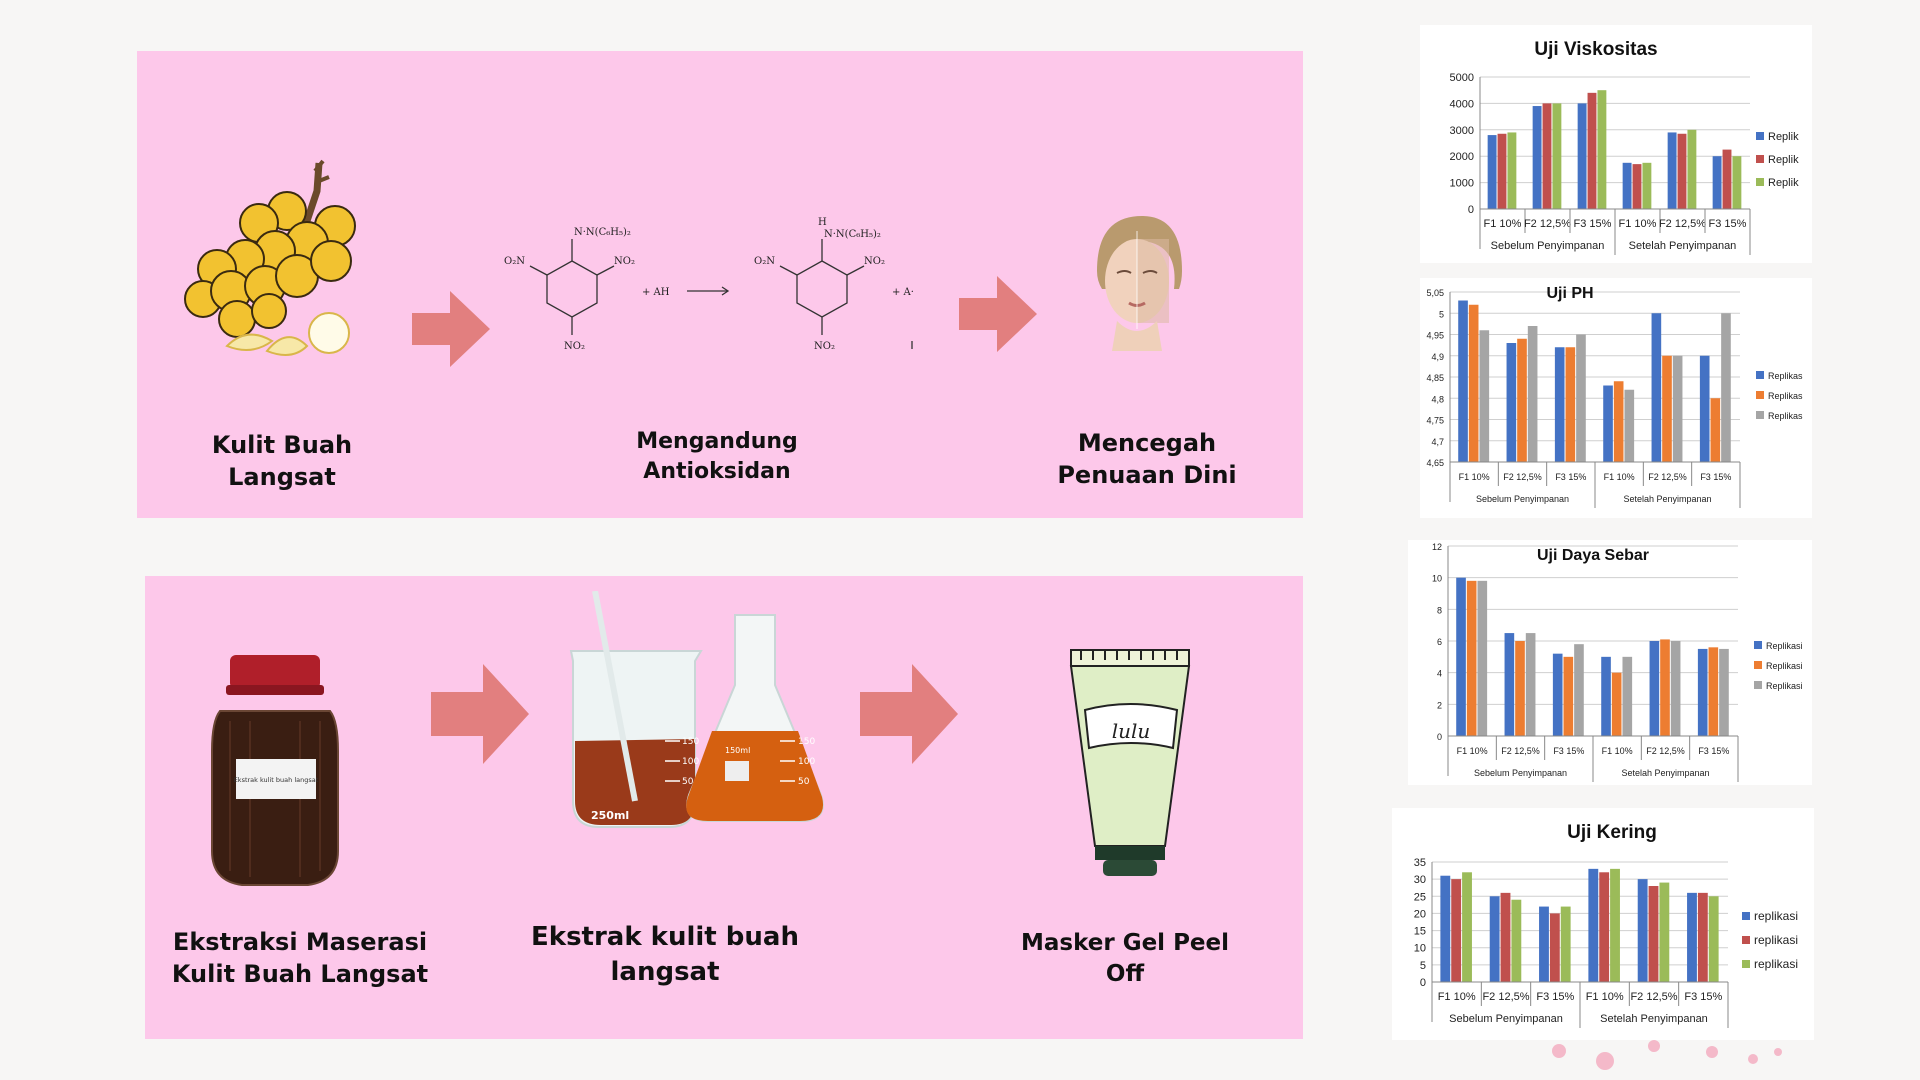 The width and height of the screenshot is (1920, 1080). What do you see at coordinates (1667, 499) in the screenshot?
I see `x-group-label: Setelah Penyimpanan` at bounding box center [1667, 499].